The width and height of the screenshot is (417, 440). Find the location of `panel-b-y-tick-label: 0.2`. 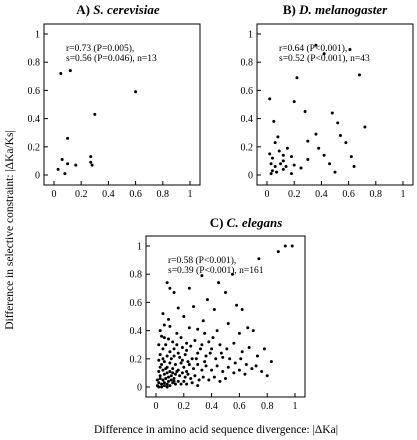

panel-b-y-tick-label: 0.2 is located at coordinates (247, 147).